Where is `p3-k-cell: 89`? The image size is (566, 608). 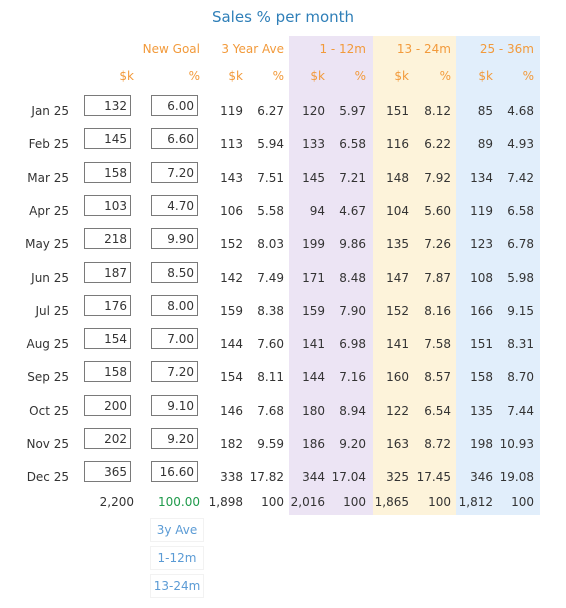 p3-k-cell: 89 is located at coordinates (485, 144).